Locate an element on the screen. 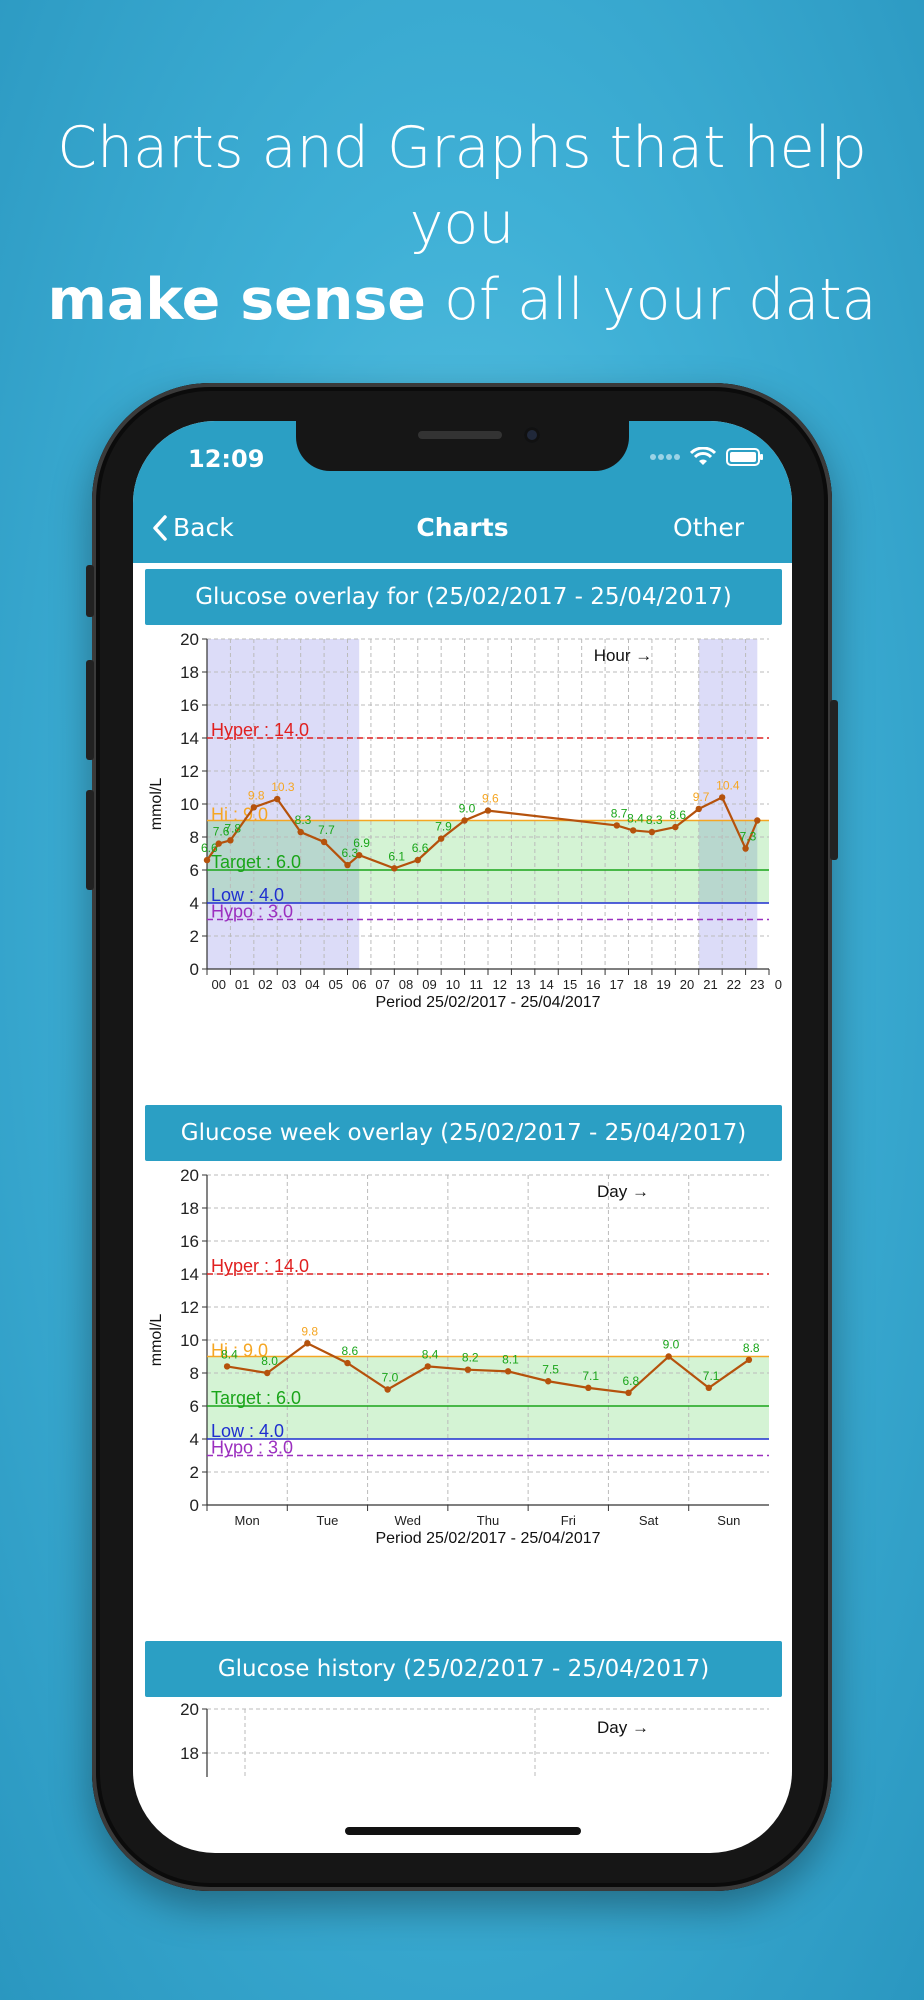  threshold-label-low: Low : 4.0 is located at coordinates (247, 895).